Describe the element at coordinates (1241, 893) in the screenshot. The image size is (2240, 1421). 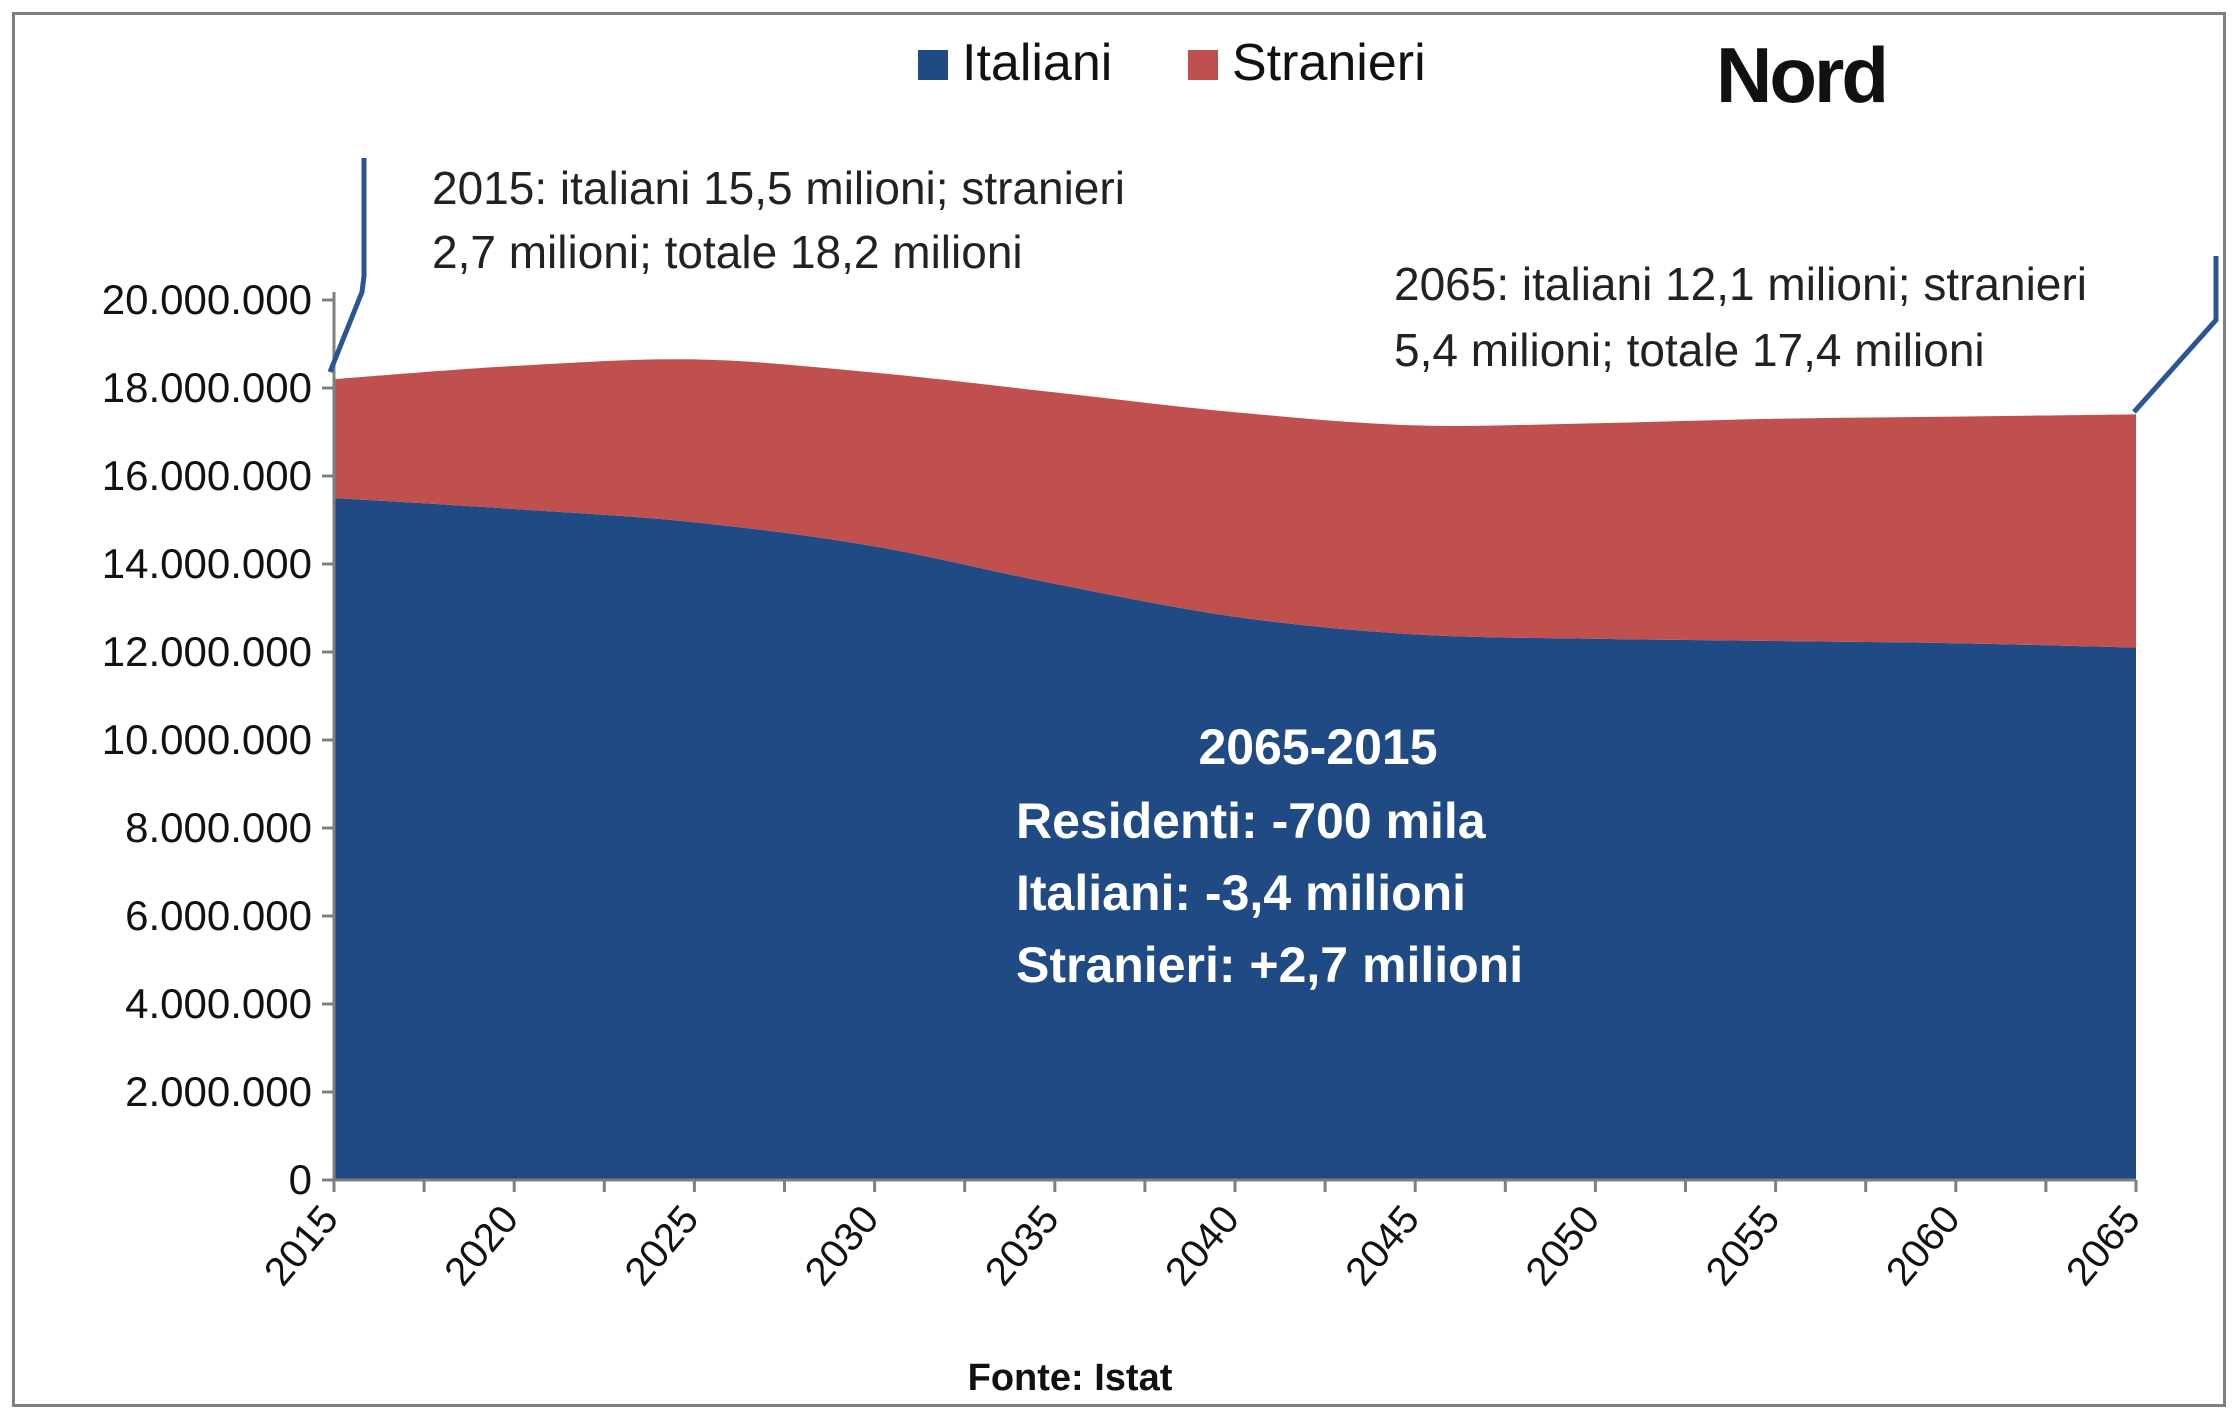
I see `summary-line-3: Italiani: -3,4 milioni` at that location.